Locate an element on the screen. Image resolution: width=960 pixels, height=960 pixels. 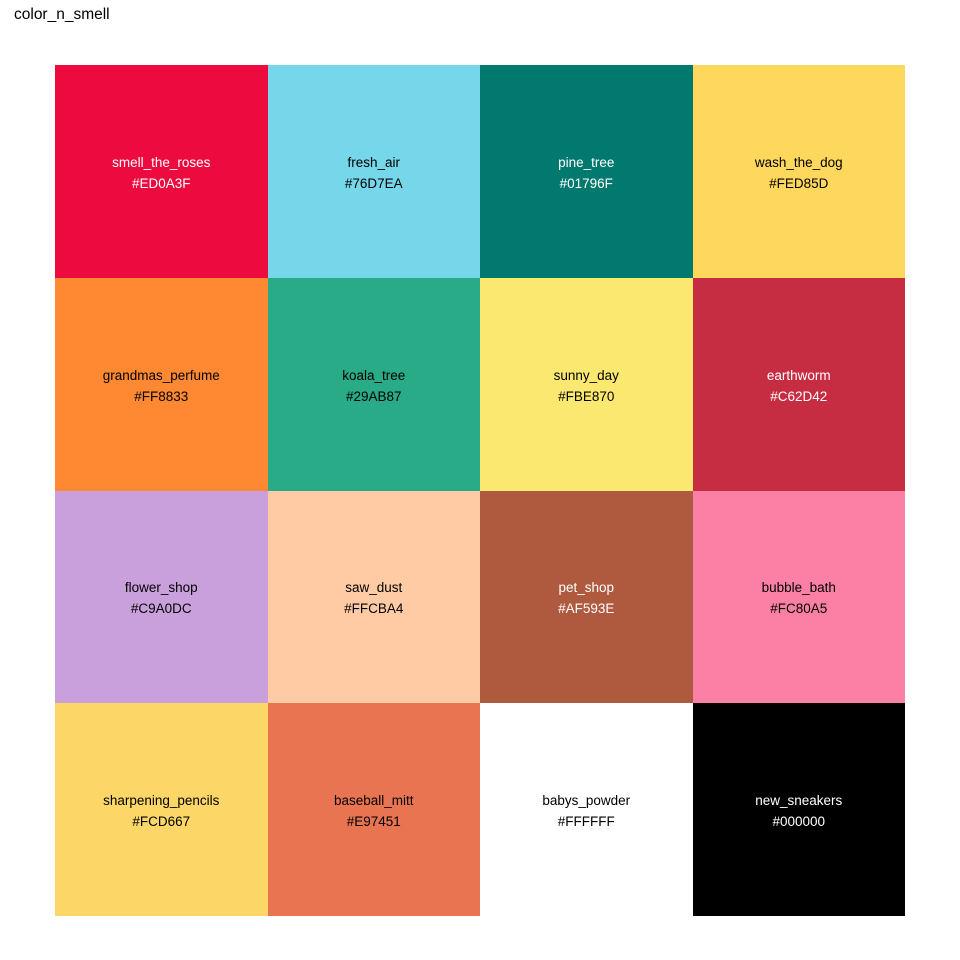
swatch-smell_the_roses: smell_the_roses #ED0A3F is located at coordinates (161, 171).